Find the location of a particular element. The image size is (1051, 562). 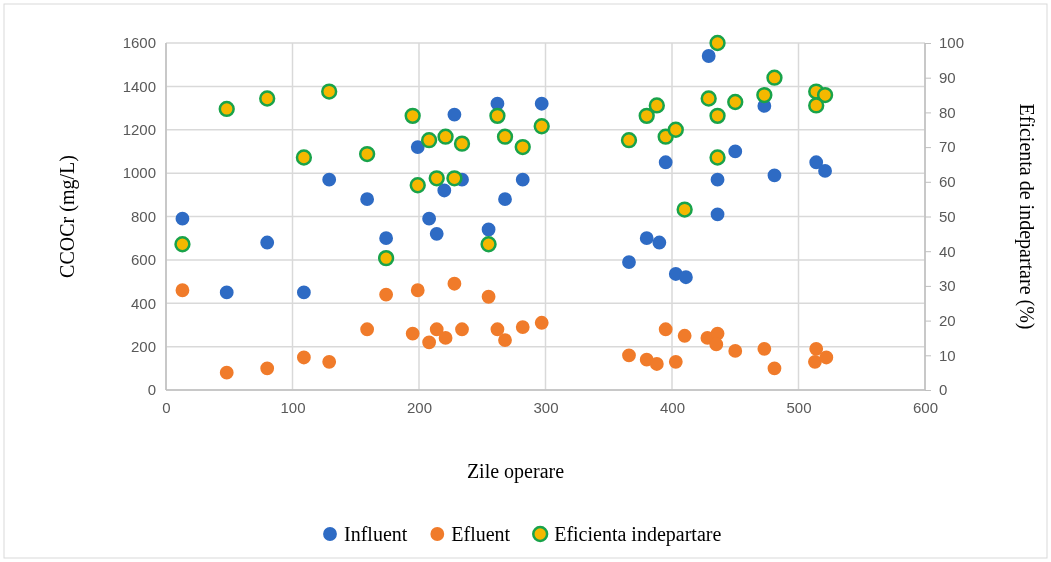

legend-label: Influent is located at coordinates (376, 534).